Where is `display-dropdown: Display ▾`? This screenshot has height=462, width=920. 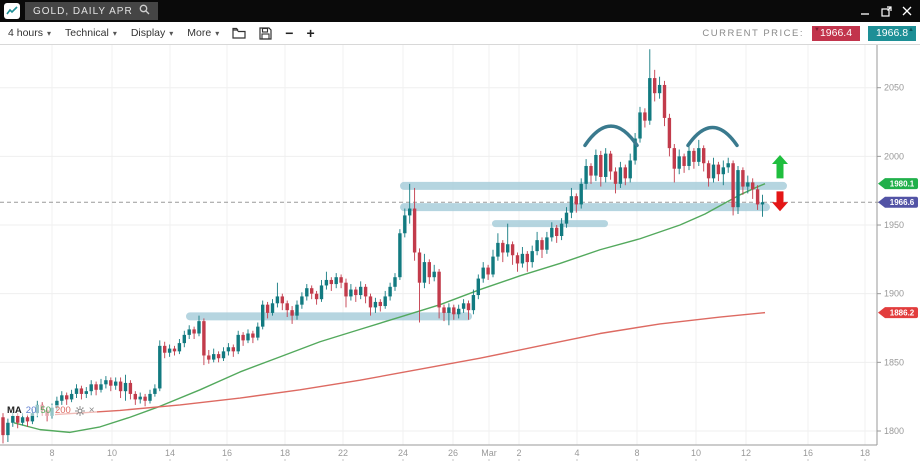
display-dropdown: Display ▾ is located at coordinates (152, 33).